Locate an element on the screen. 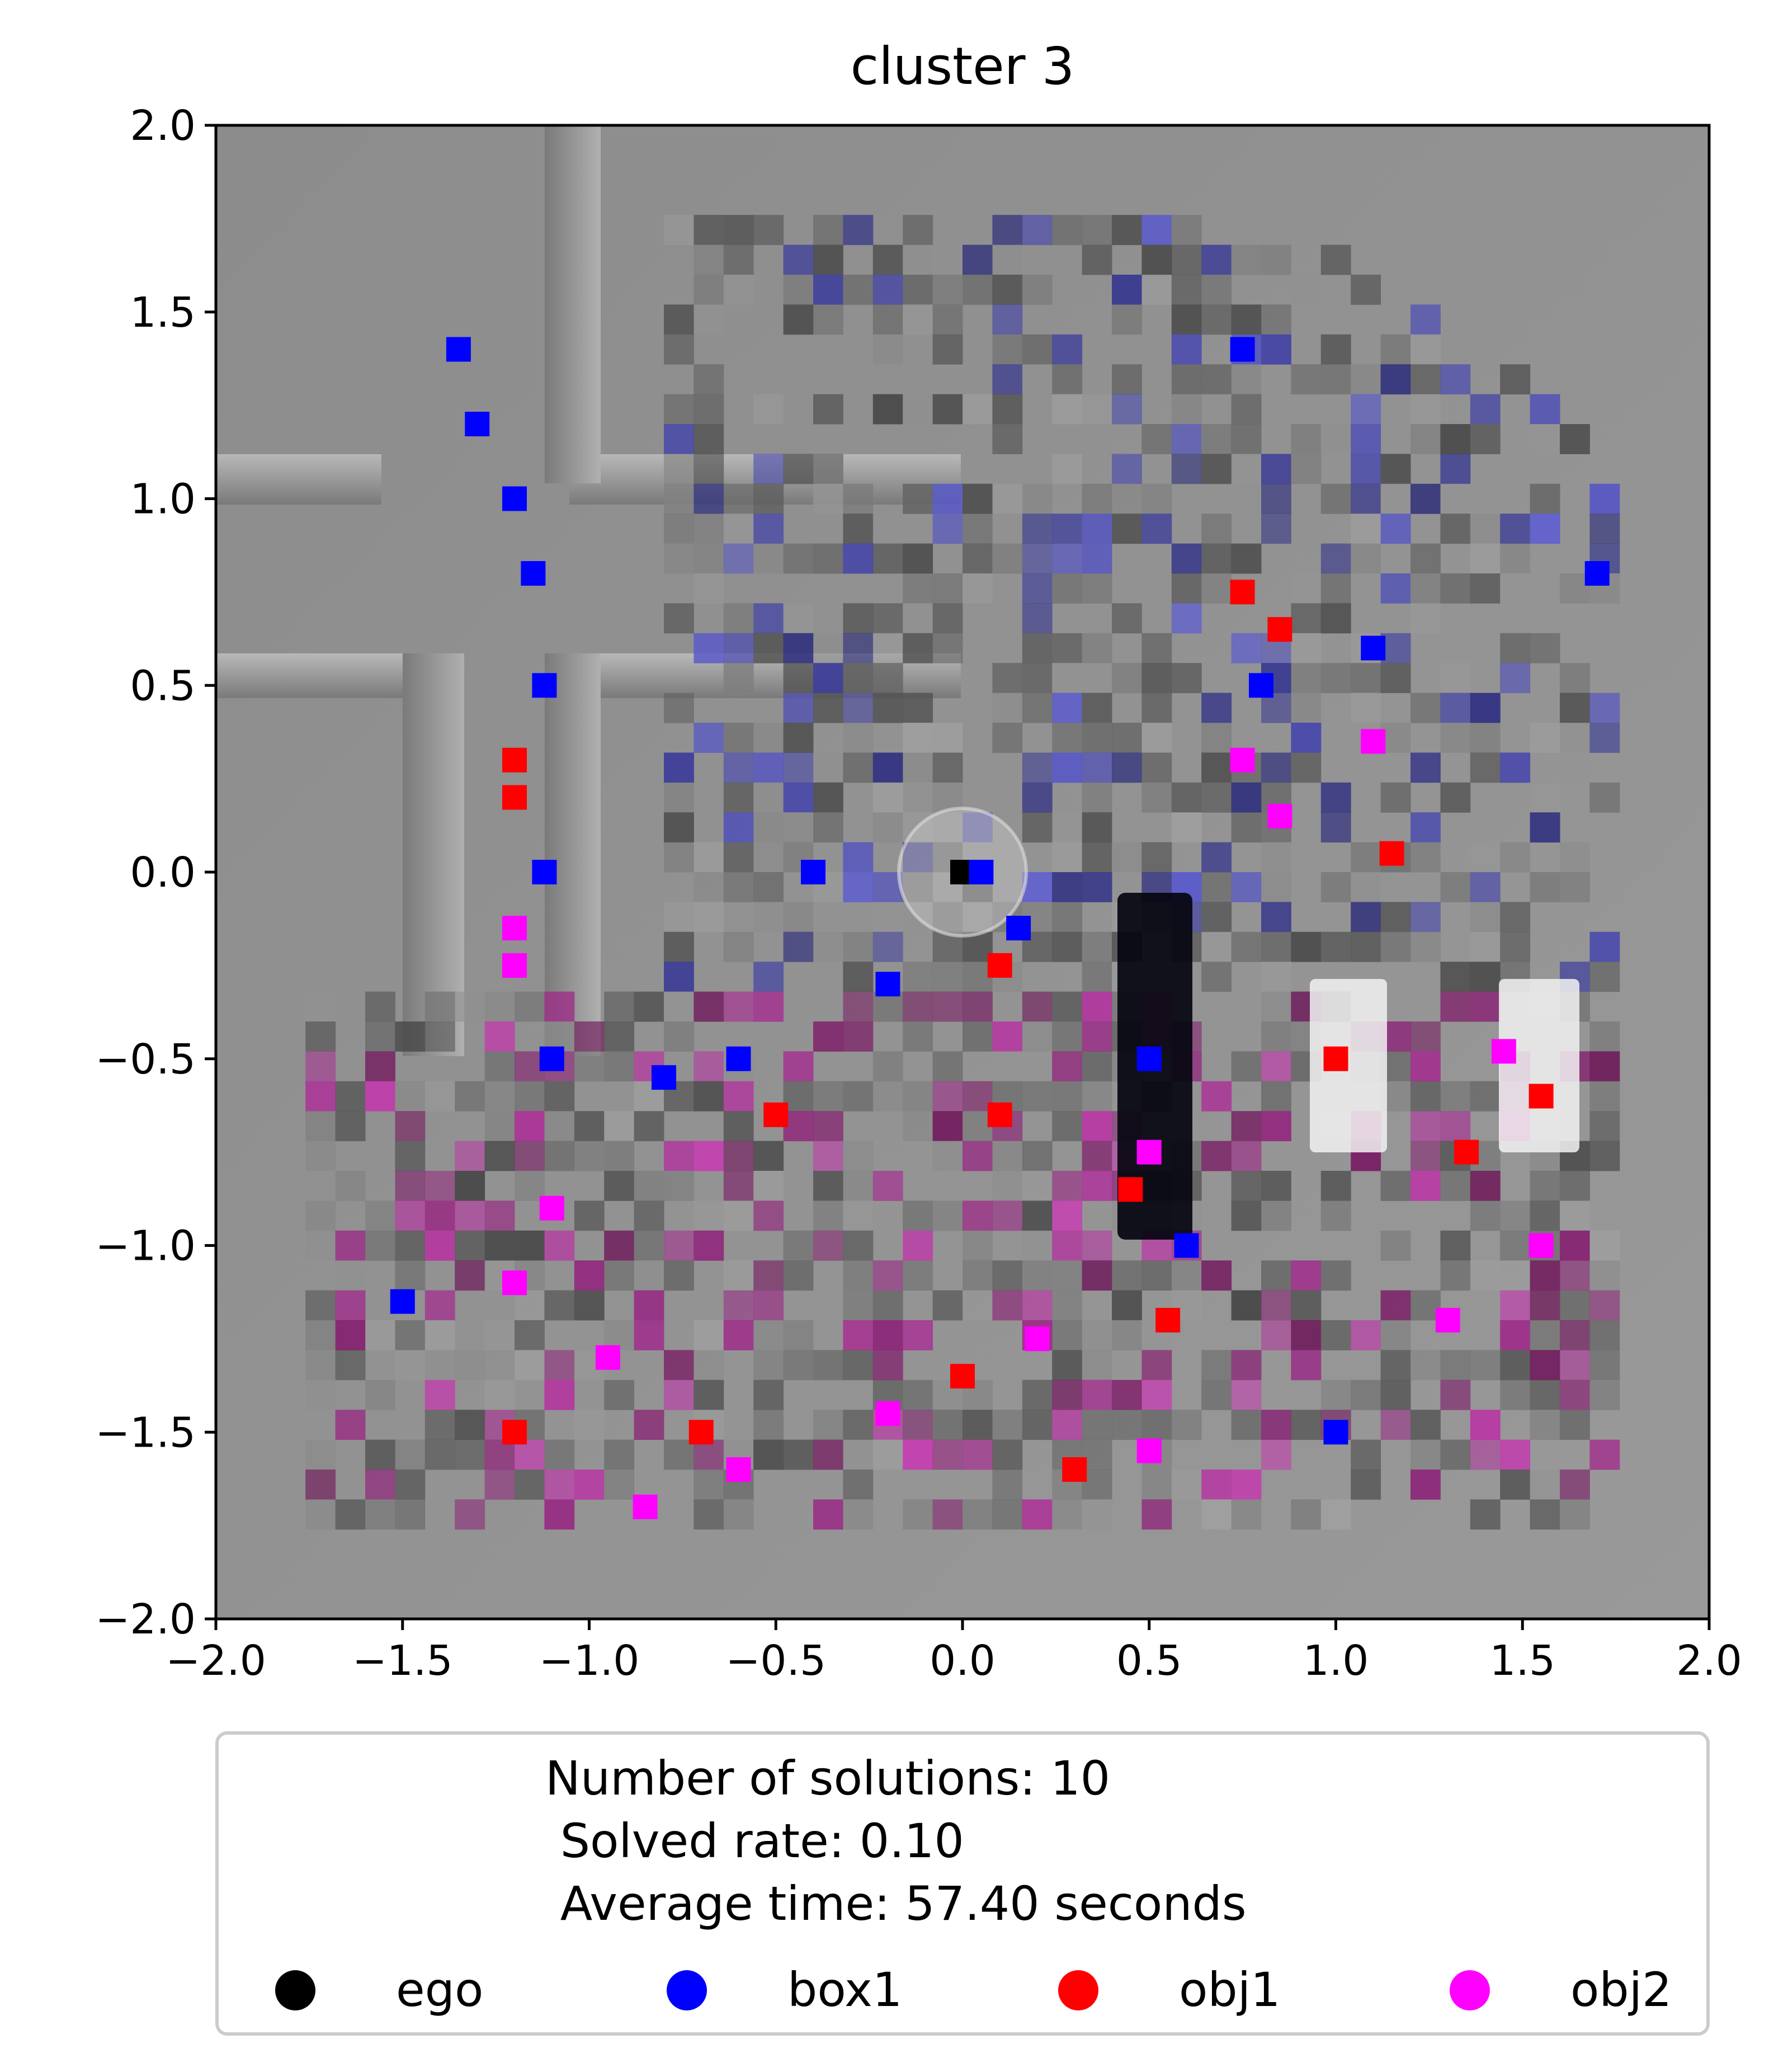 Image resolution: width=1788 pixels, height=2072 pixels. data-point-box1 is located at coordinates (1261, 685).